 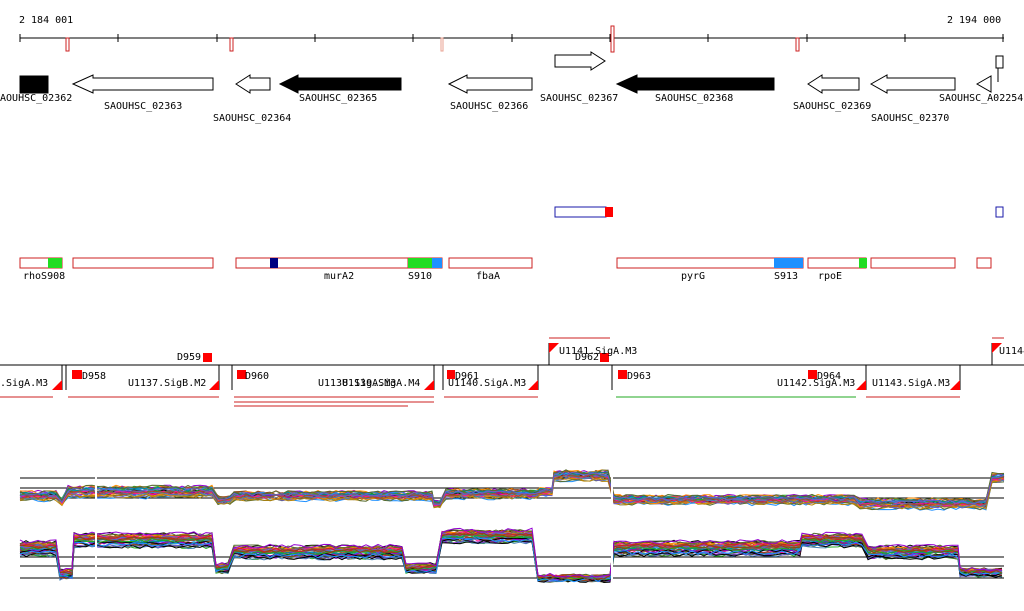 I want to click on tss-label: U1138.SigA.M3, so click(x=357, y=383).